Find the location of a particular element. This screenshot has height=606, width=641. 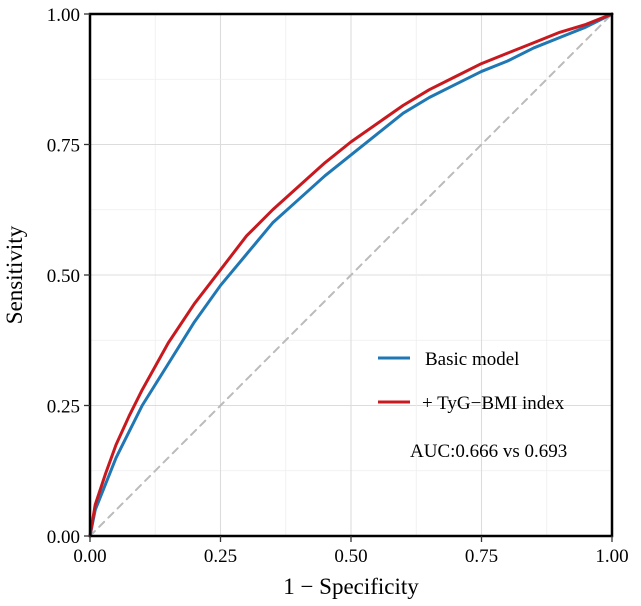

x-tick-label: 0.00 is located at coordinates (89, 556).